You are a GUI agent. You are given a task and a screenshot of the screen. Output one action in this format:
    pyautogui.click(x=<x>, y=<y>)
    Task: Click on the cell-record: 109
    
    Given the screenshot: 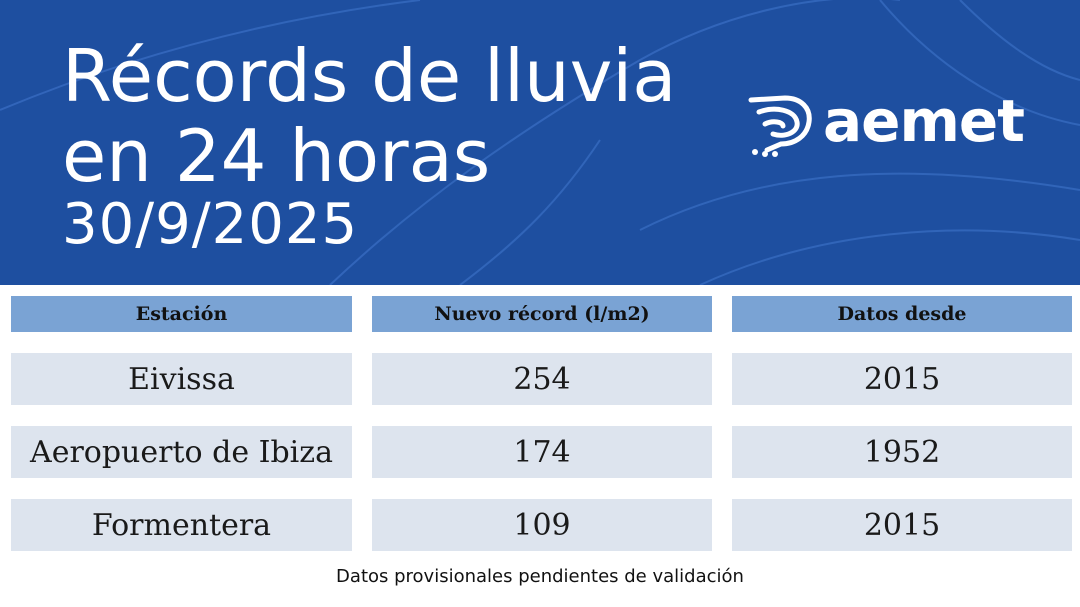 What is the action you would take?
    pyautogui.click(x=542, y=525)
    